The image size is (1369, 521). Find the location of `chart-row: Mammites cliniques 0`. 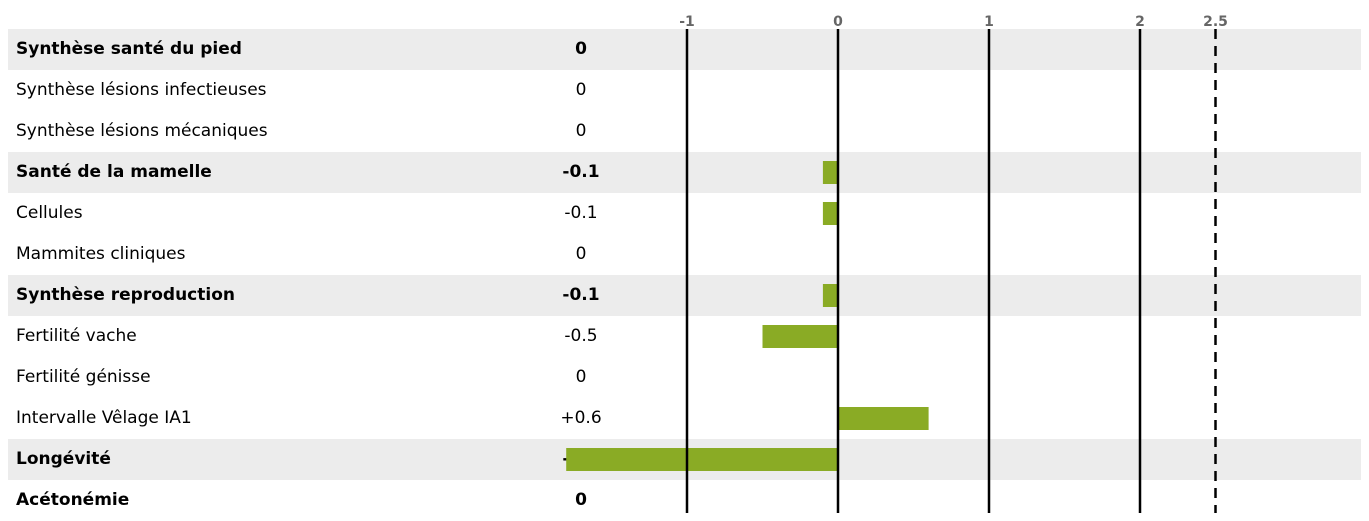

chart-row: Mammites cliniques 0 is located at coordinates (684, 254).